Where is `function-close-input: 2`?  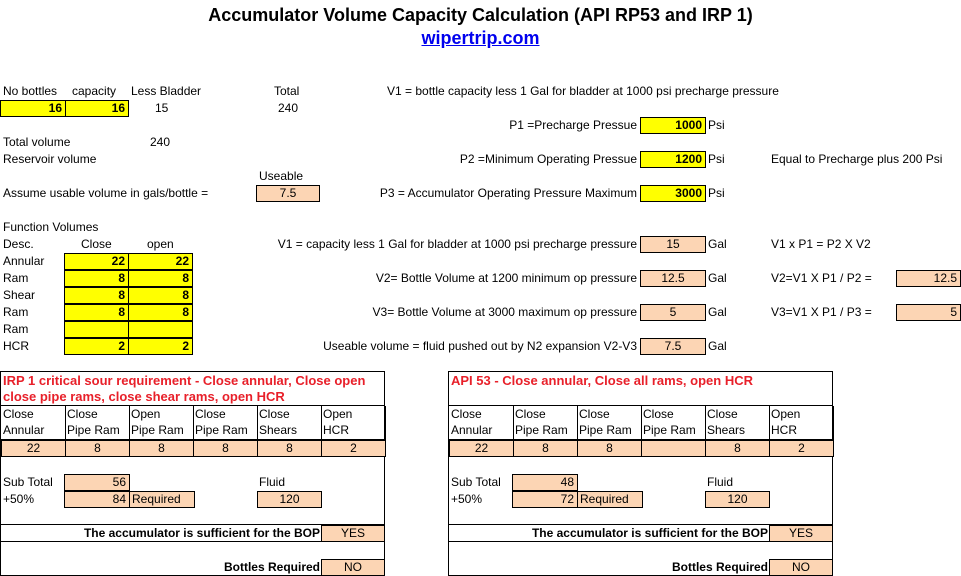
function-close-input: 2 is located at coordinates (96, 346).